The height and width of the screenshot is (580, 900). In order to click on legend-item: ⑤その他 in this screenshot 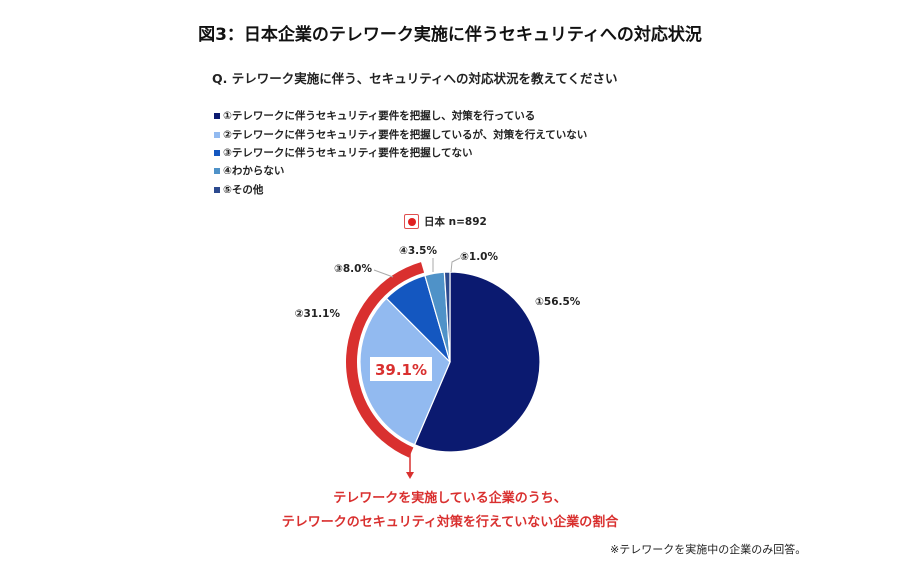, I will do `click(238, 189)`.